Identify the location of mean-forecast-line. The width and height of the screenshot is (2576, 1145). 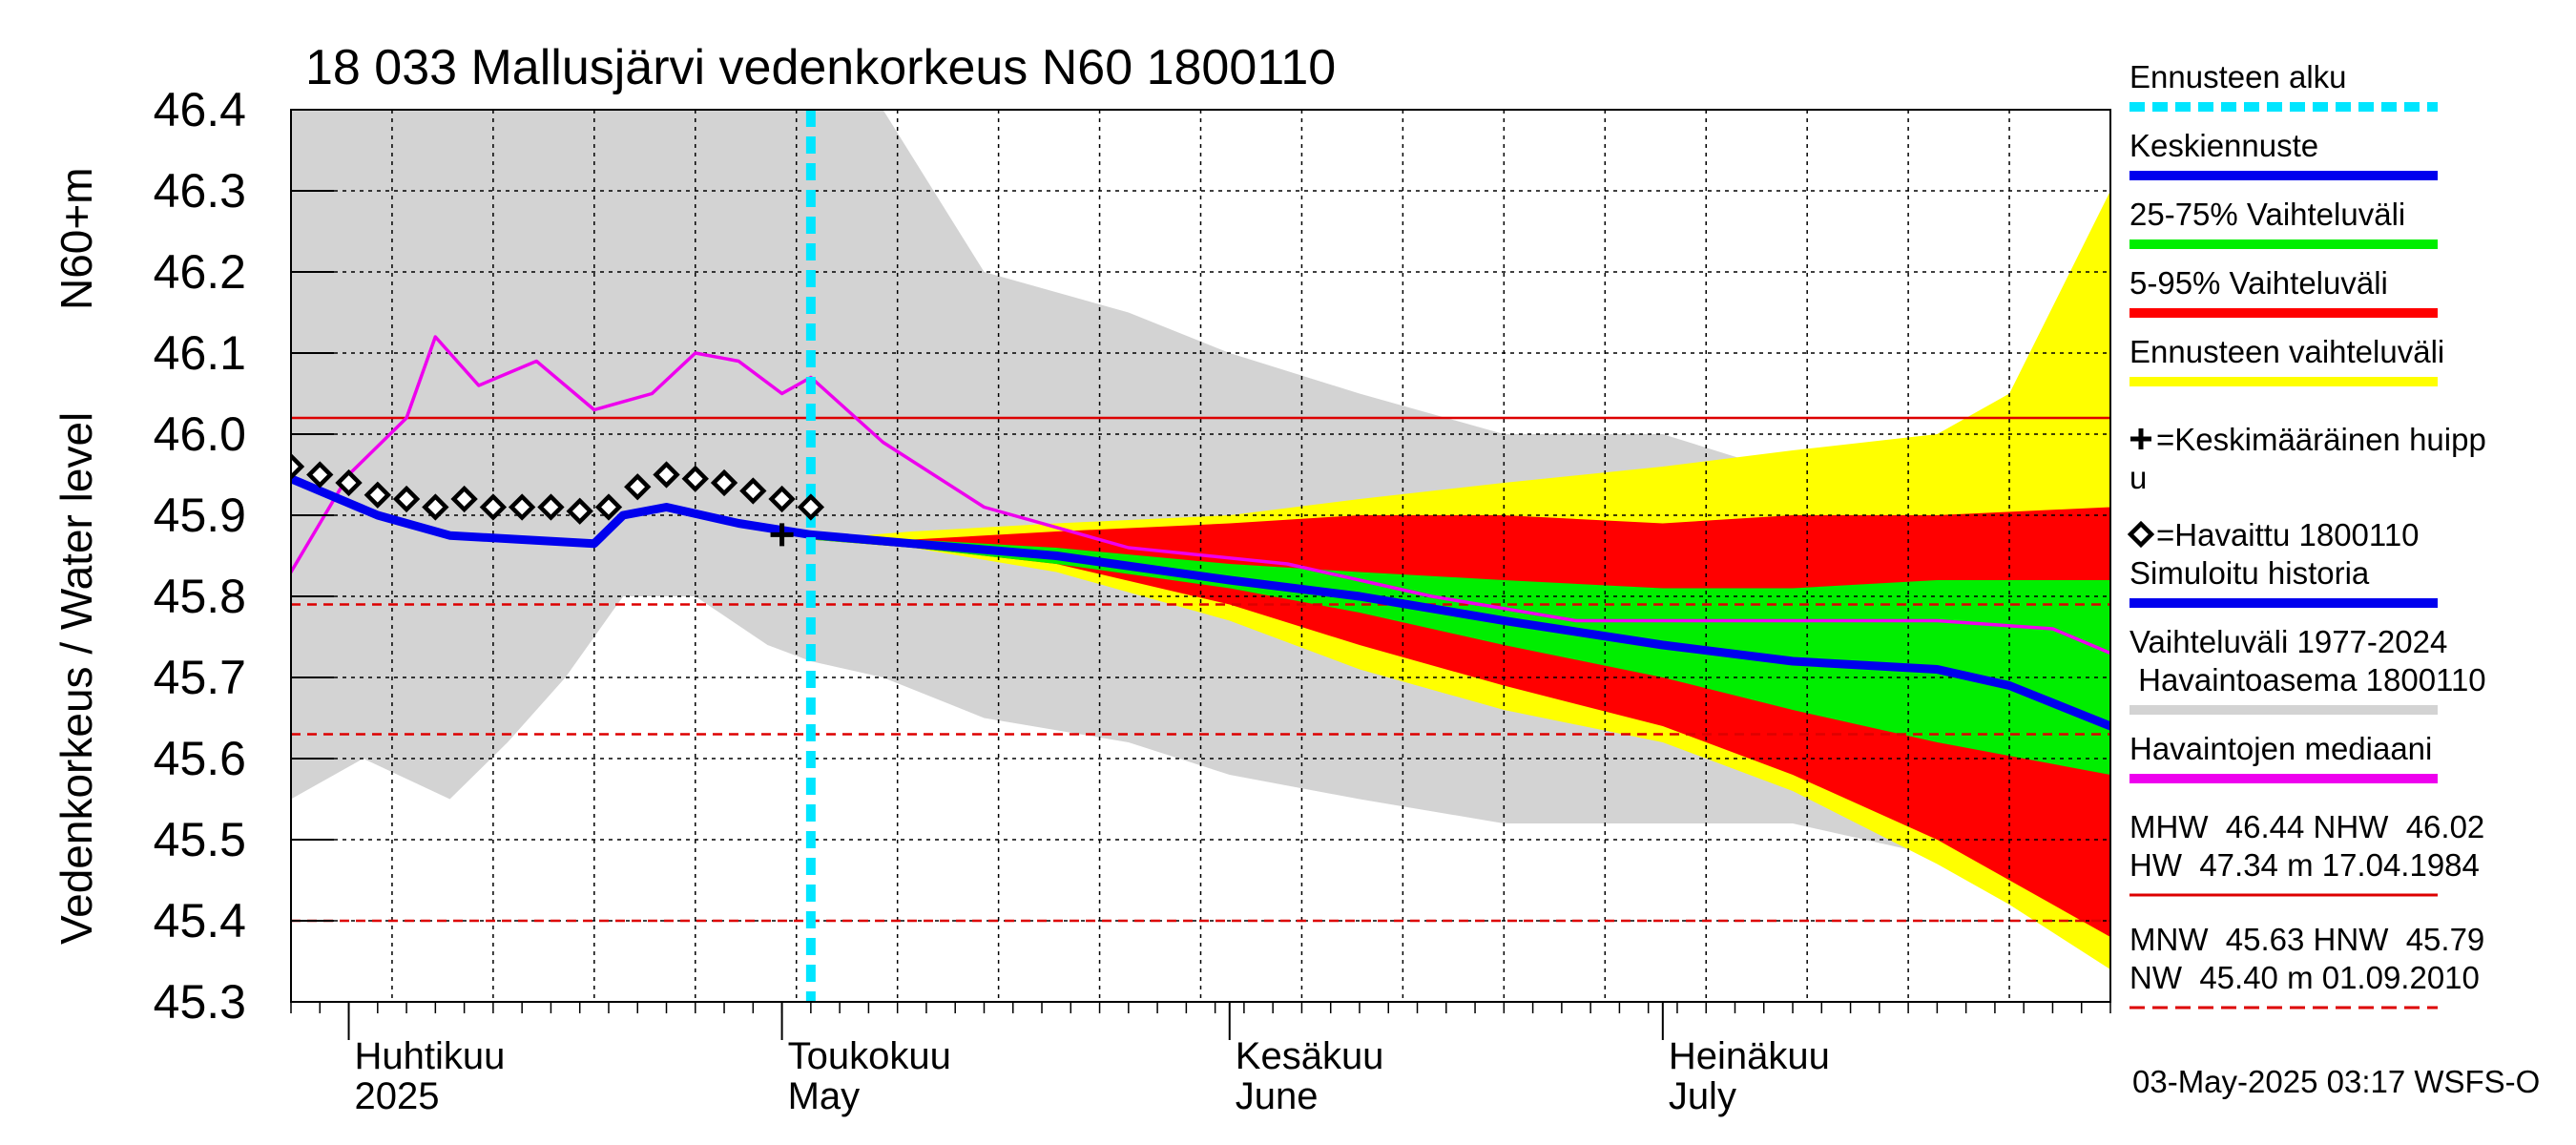
(1458, 630).